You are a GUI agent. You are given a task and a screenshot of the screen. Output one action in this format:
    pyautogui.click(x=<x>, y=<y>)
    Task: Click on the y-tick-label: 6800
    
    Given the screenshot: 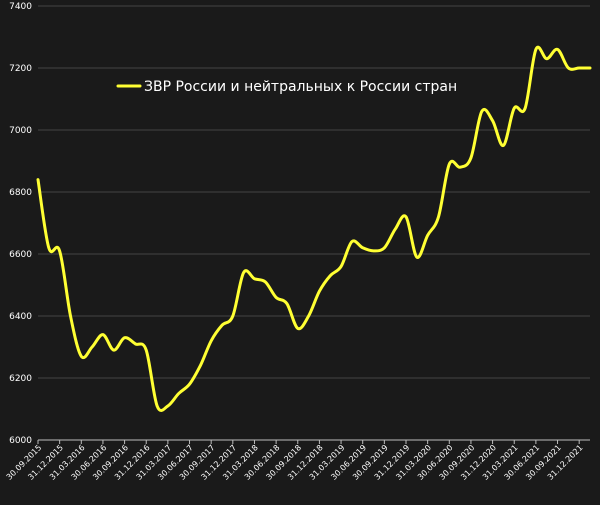 What is the action you would take?
    pyautogui.click(x=20, y=193)
    